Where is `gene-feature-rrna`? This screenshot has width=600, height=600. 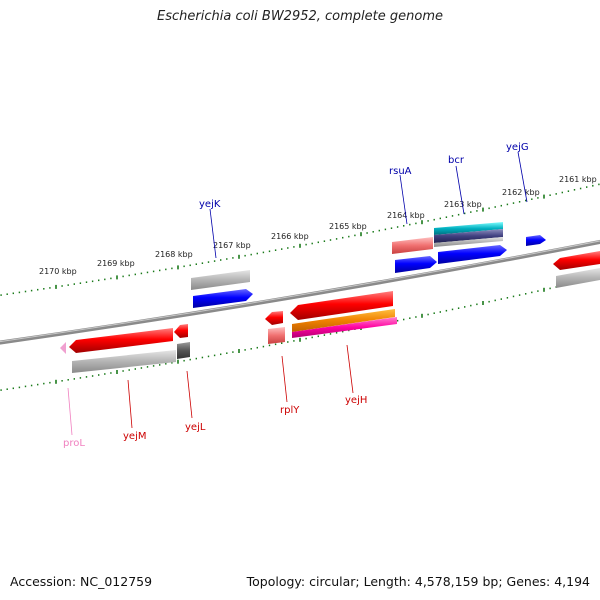
gene-feature-rrna is located at coordinates (63, 348).